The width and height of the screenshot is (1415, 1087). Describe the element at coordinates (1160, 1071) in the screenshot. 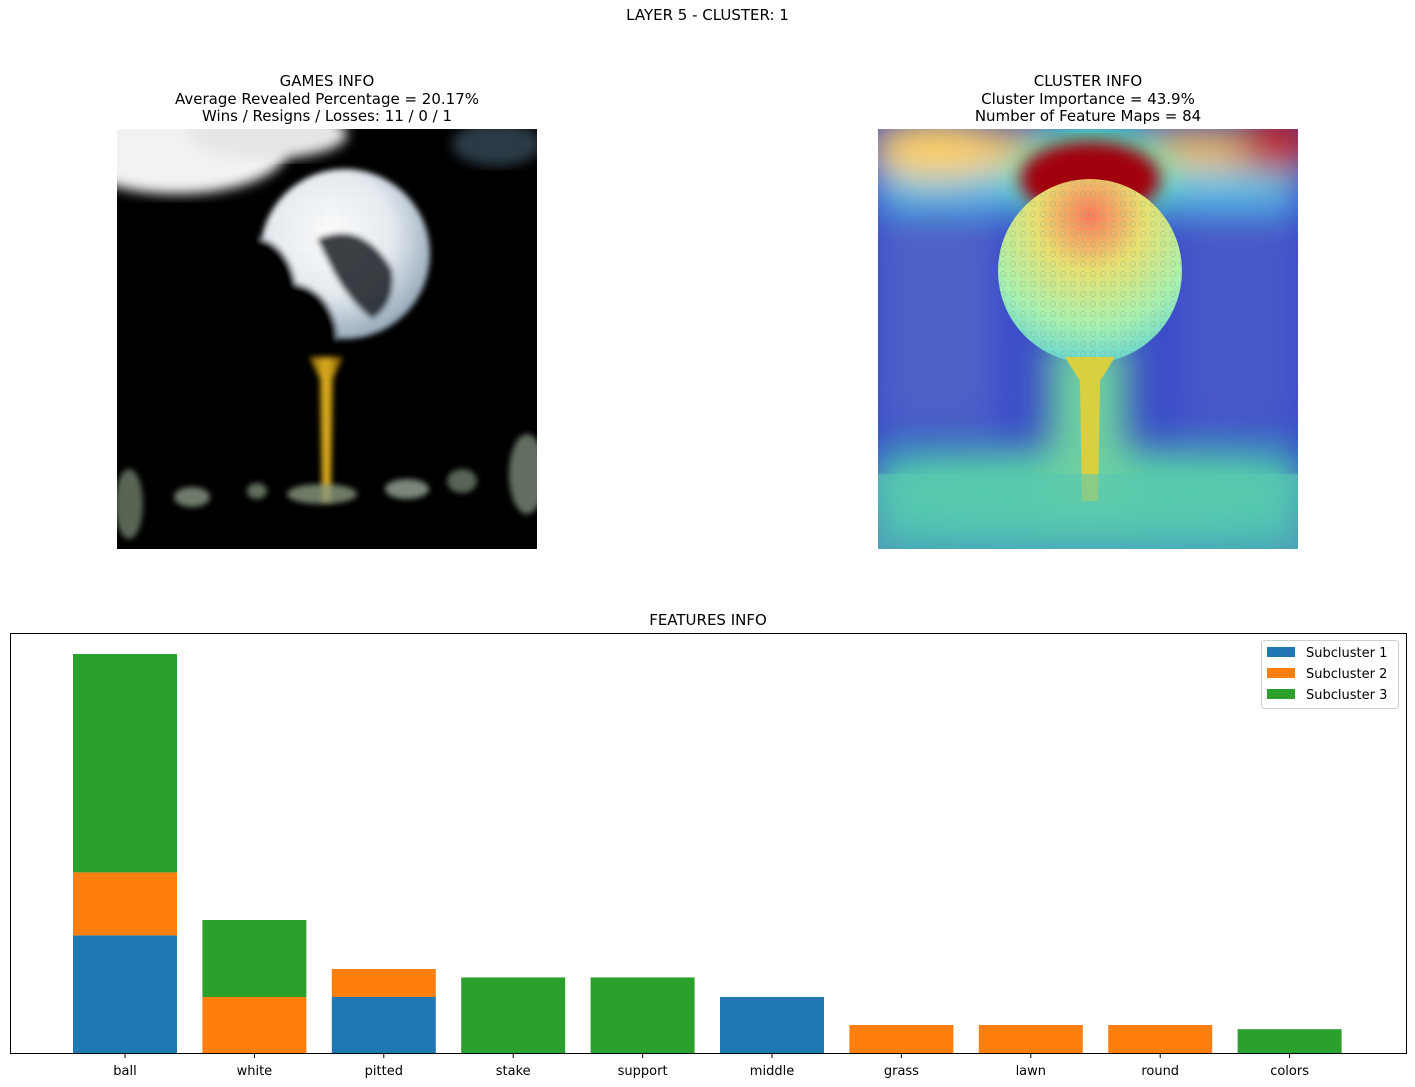

I see `x-tick-label-round: round` at that location.